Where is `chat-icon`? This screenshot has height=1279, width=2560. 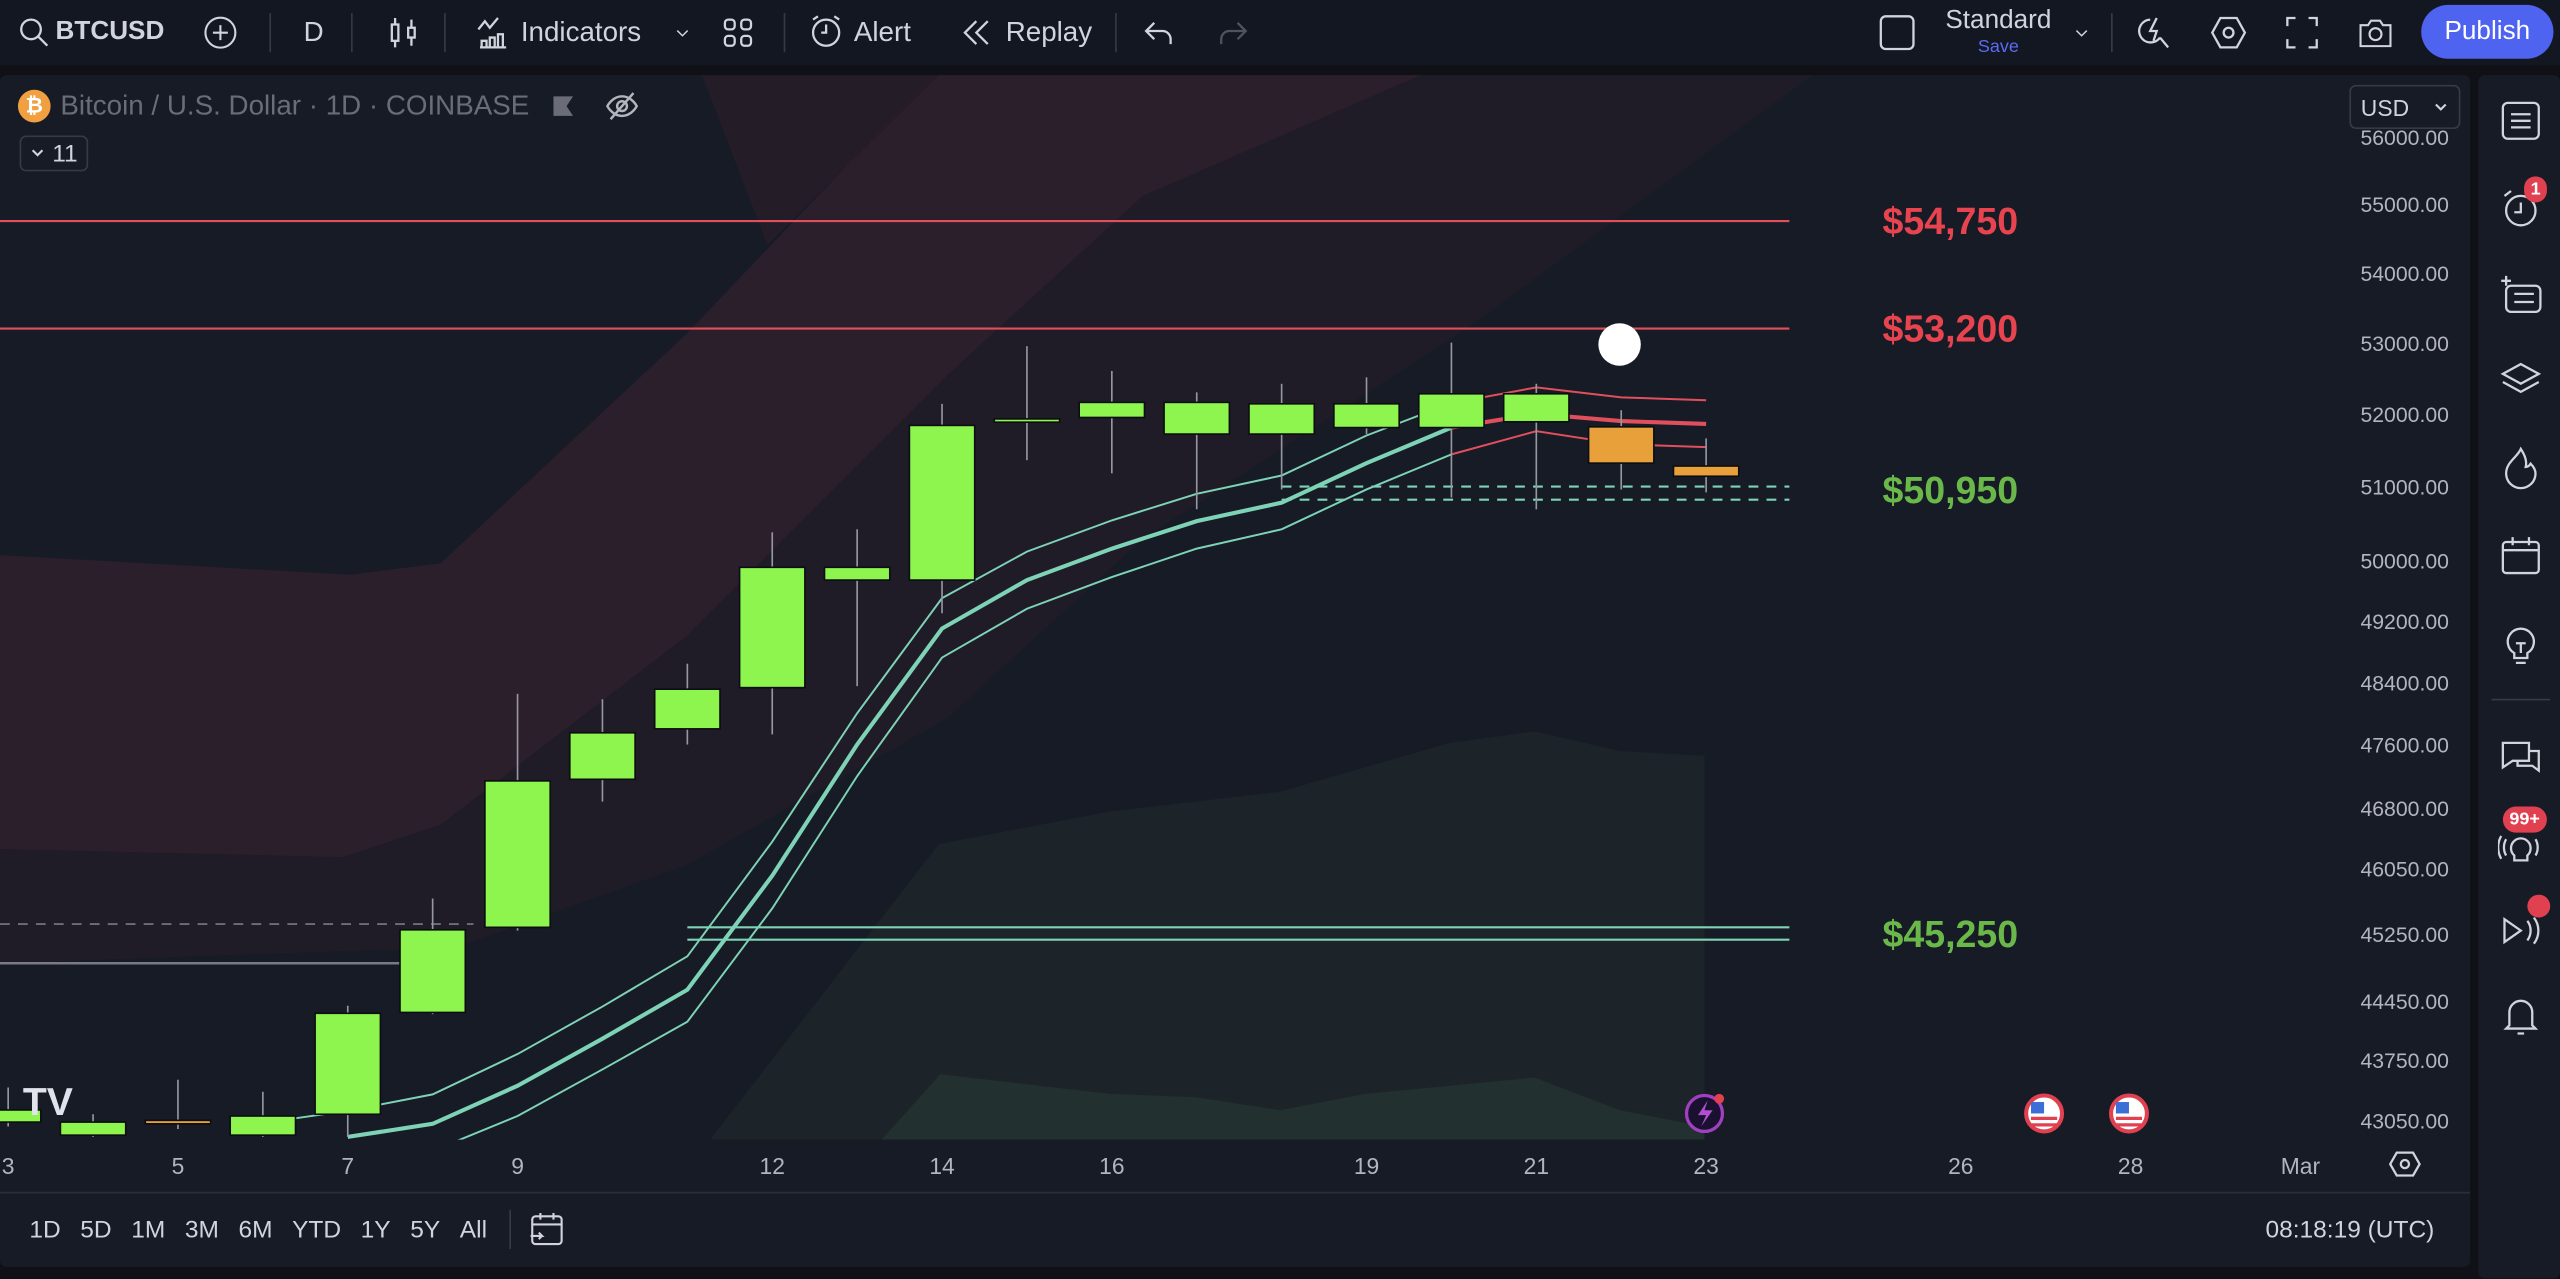 chat-icon is located at coordinates (2520, 757).